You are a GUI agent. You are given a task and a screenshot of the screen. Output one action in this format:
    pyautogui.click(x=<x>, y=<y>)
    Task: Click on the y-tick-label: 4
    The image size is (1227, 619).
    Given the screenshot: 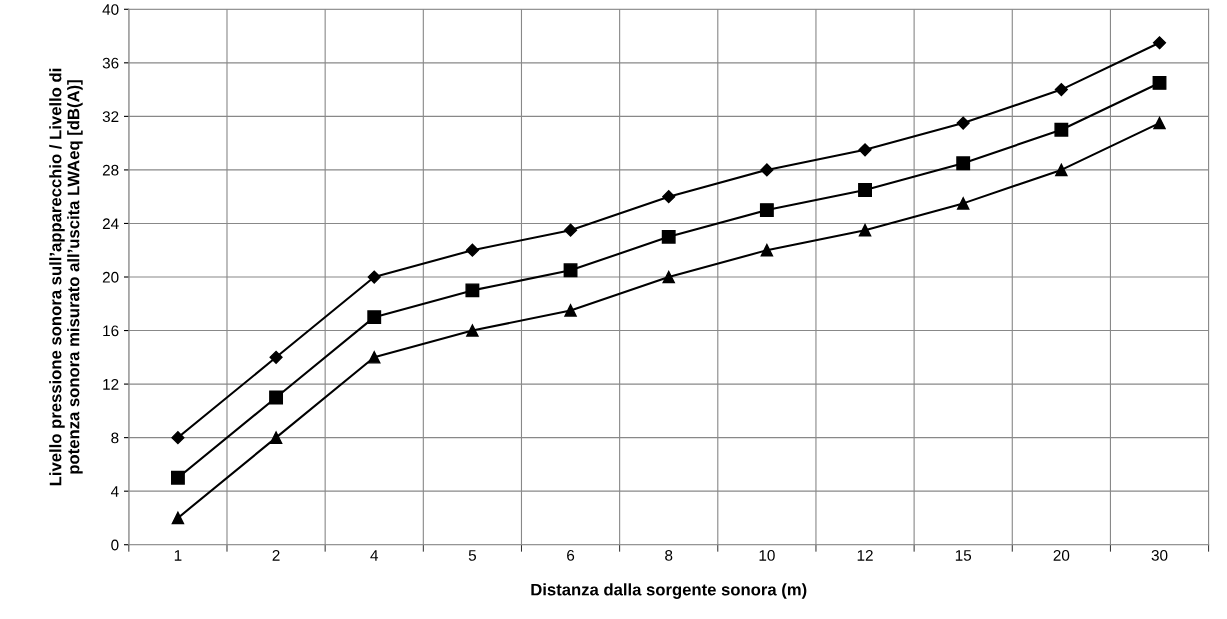 What is the action you would take?
    pyautogui.click(x=114, y=491)
    